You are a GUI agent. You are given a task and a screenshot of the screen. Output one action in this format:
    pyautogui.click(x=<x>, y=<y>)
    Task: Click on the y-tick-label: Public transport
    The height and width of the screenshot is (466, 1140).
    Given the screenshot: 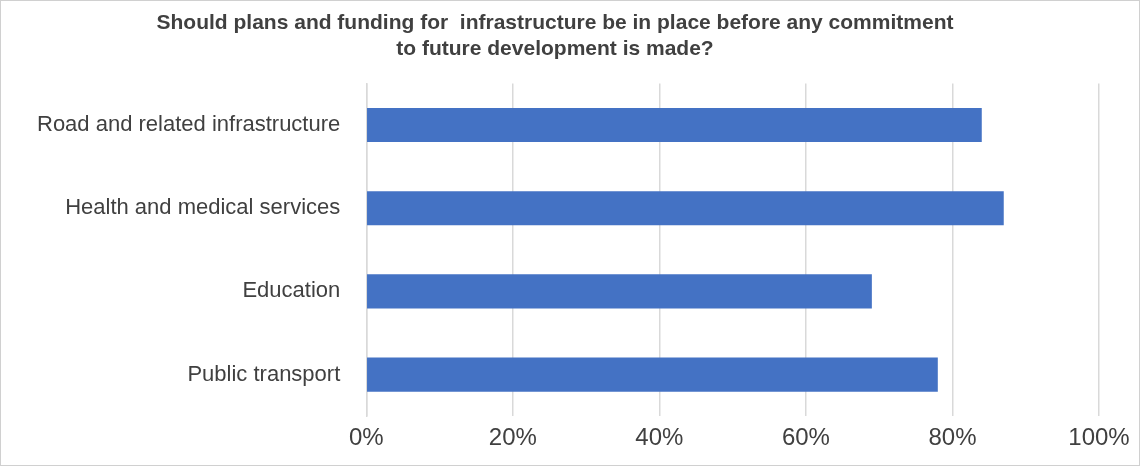 What is the action you would take?
    pyautogui.click(x=264, y=373)
    